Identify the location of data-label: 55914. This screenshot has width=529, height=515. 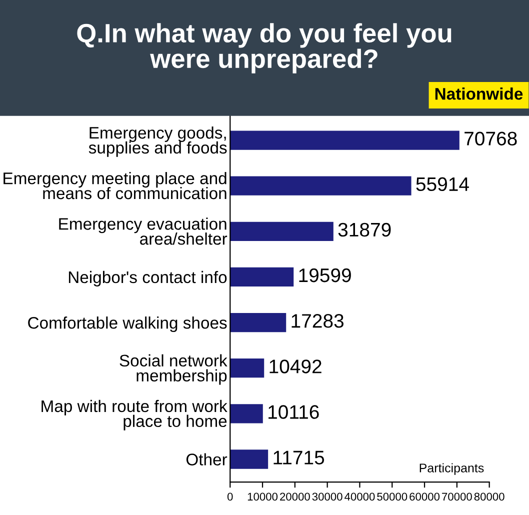
(442, 184).